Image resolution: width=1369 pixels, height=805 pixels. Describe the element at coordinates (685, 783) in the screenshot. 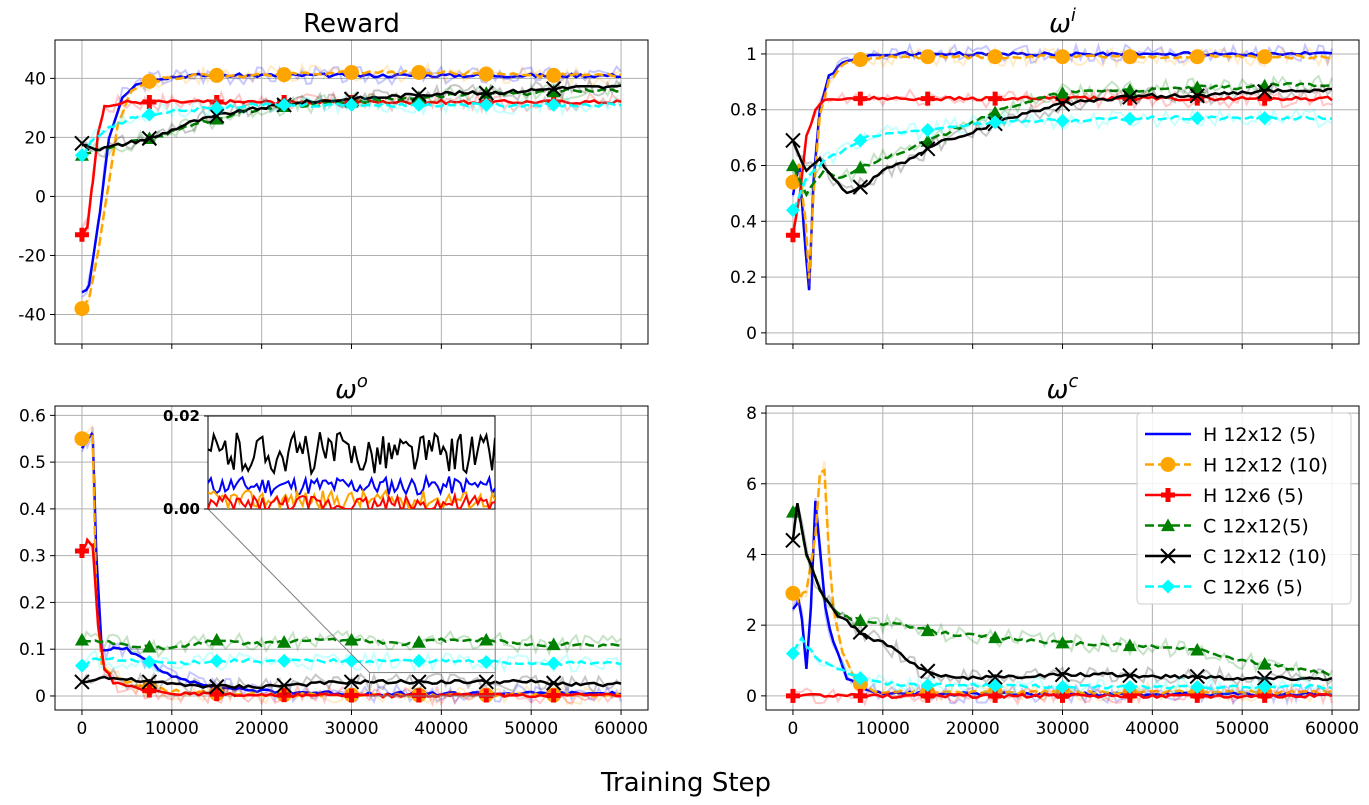

I see `x-axis-label: Training Step` at that location.